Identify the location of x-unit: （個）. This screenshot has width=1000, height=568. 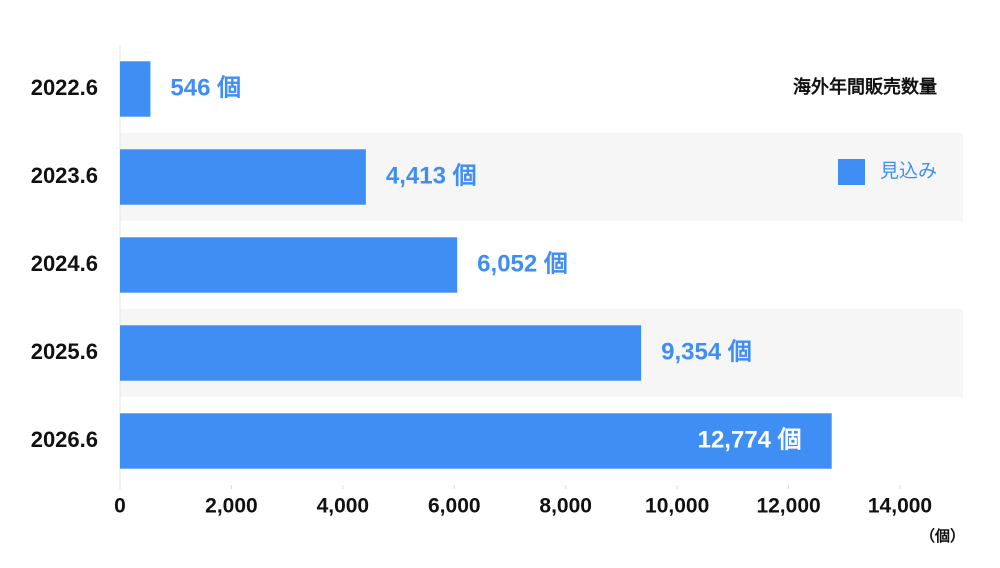
(942, 536).